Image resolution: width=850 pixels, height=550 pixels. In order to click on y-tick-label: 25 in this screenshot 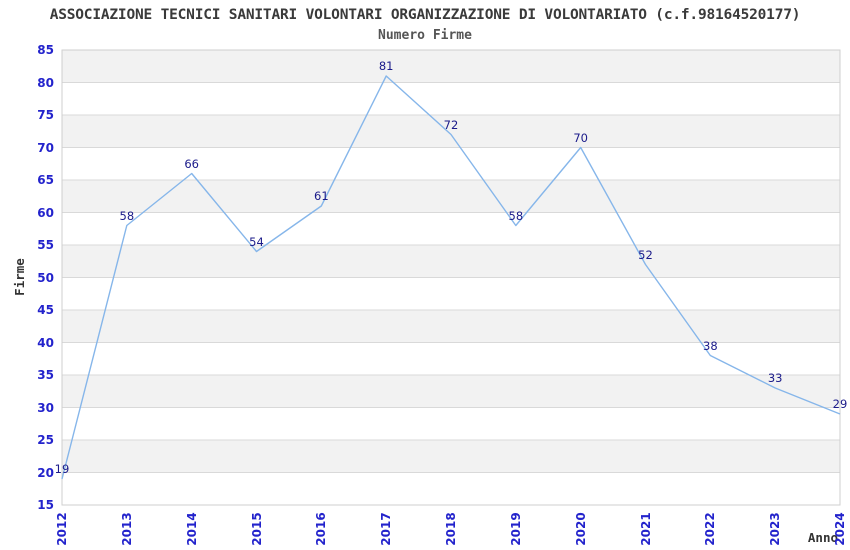, I will do `click(45, 440)`.